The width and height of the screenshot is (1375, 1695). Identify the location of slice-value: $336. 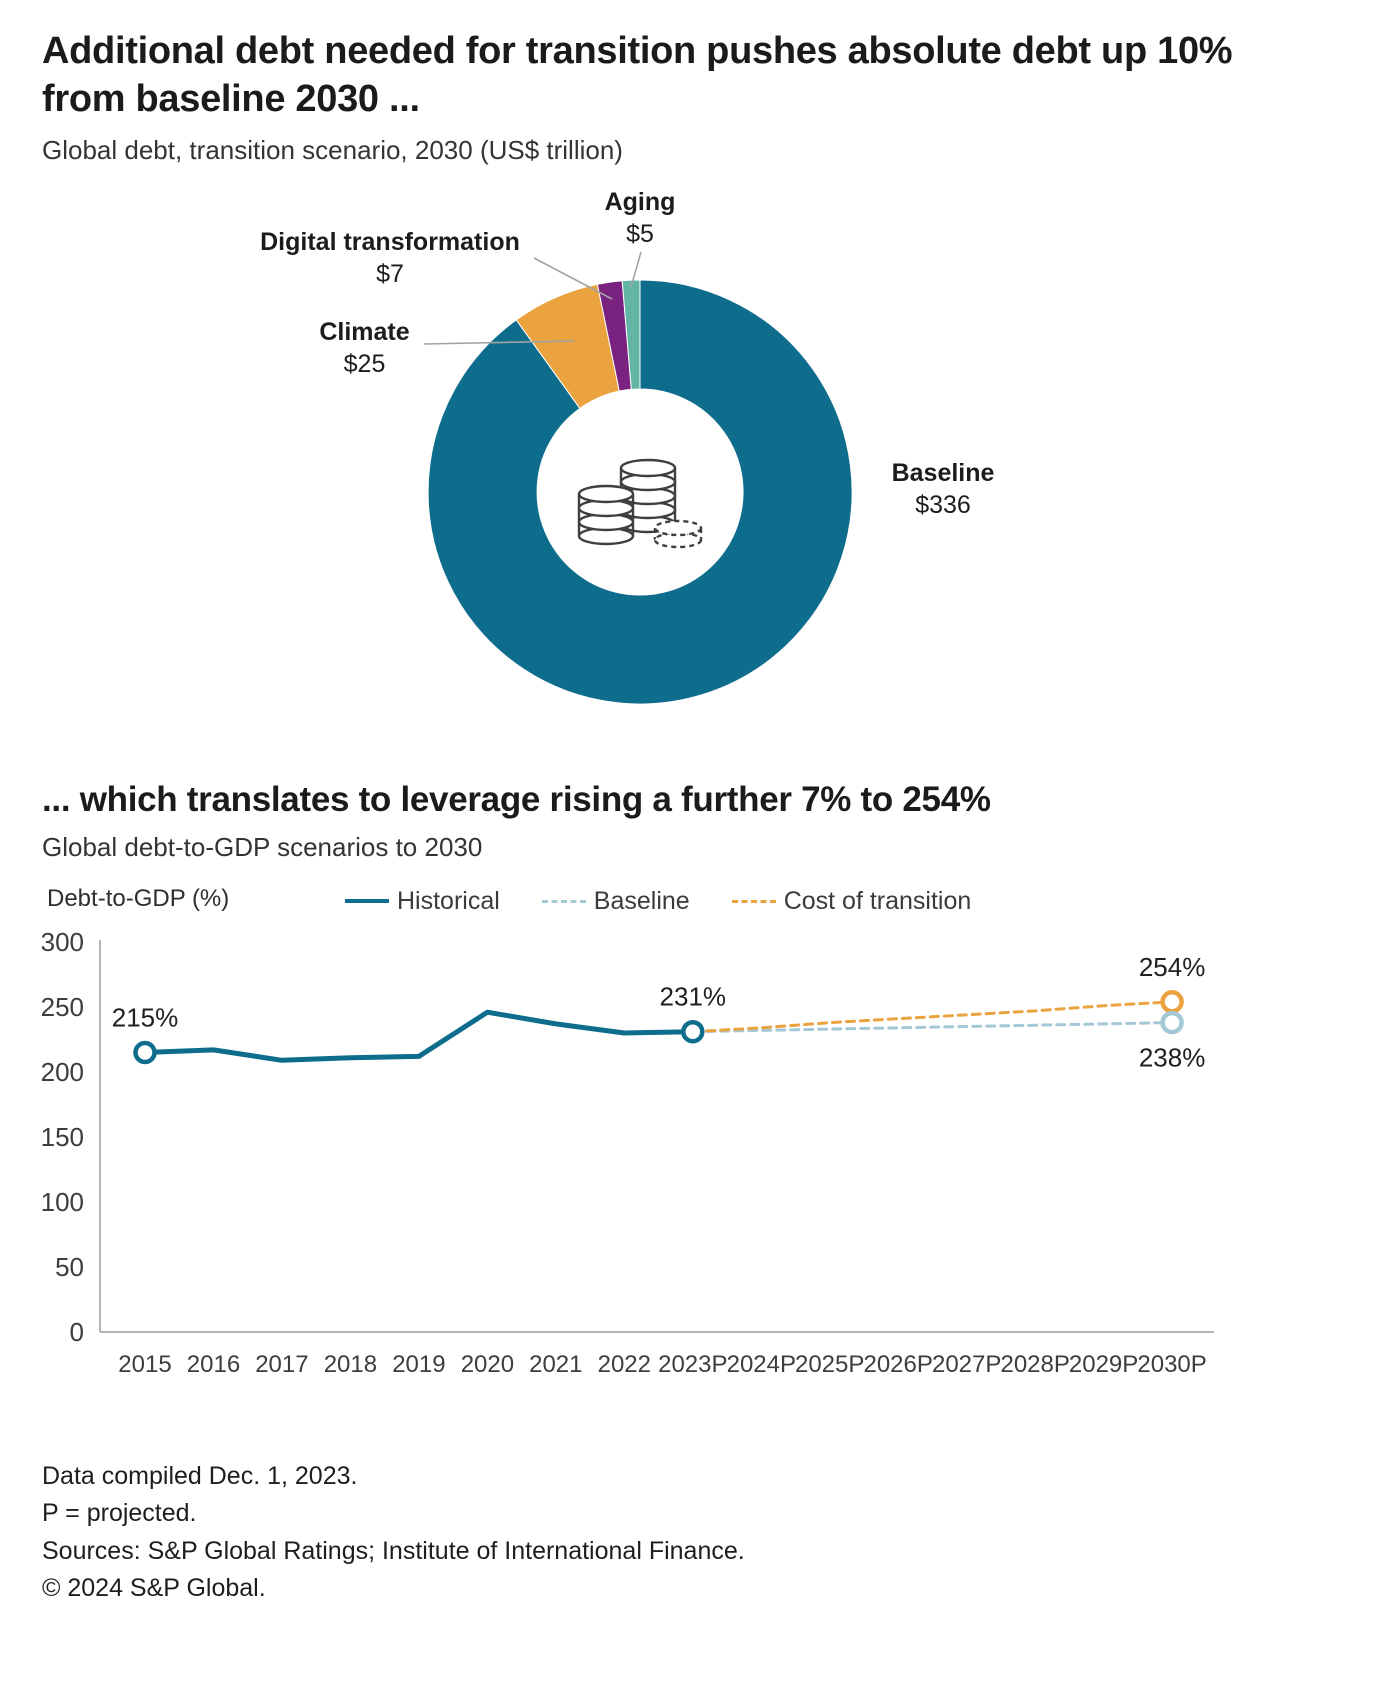
(943, 505).